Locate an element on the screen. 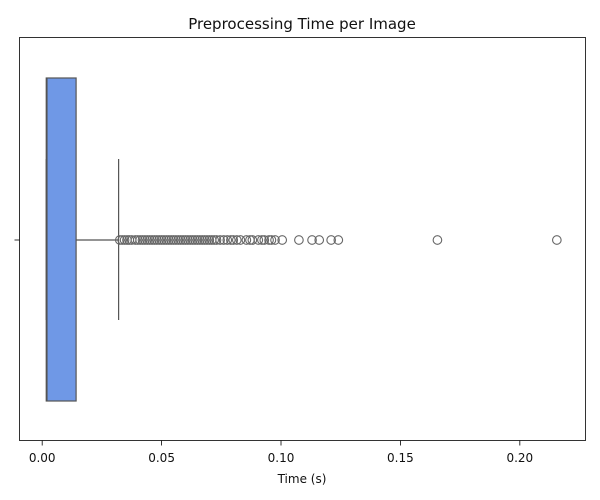  x-tick-label: 0.15 is located at coordinates (400, 458).